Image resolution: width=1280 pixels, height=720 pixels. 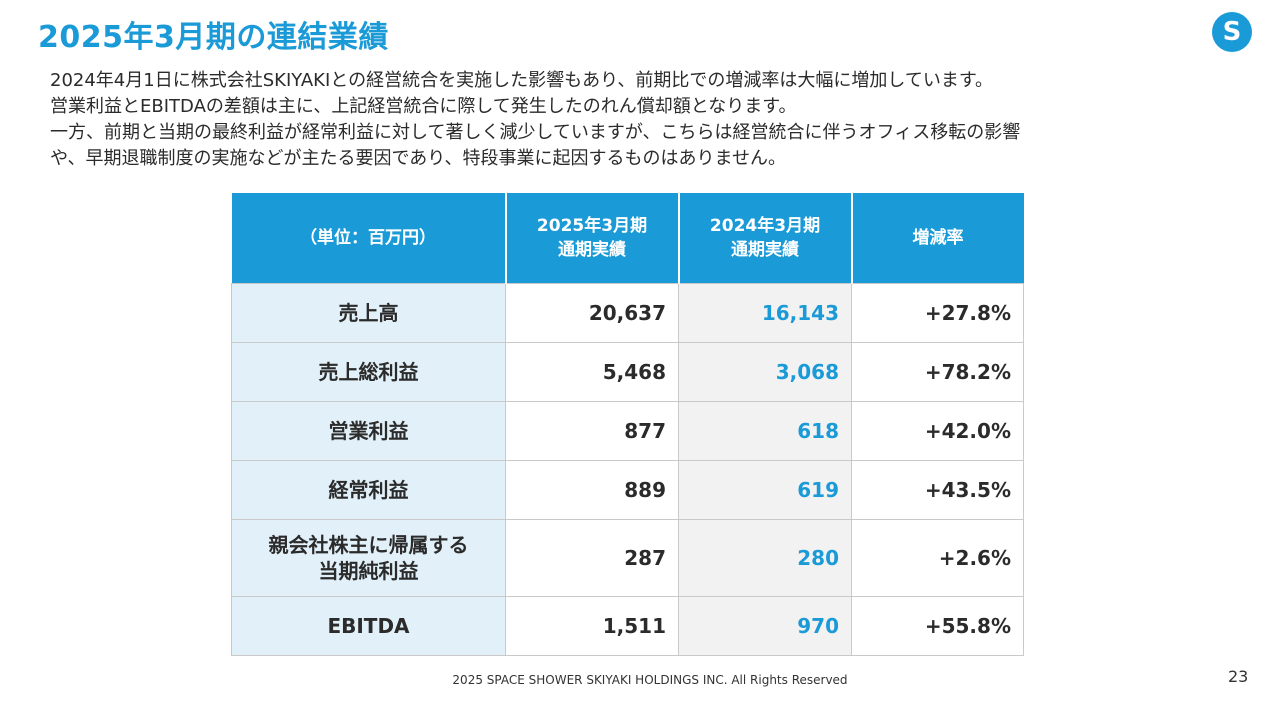 I want to click on header-rate: 増減率, so click(x=937, y=238).